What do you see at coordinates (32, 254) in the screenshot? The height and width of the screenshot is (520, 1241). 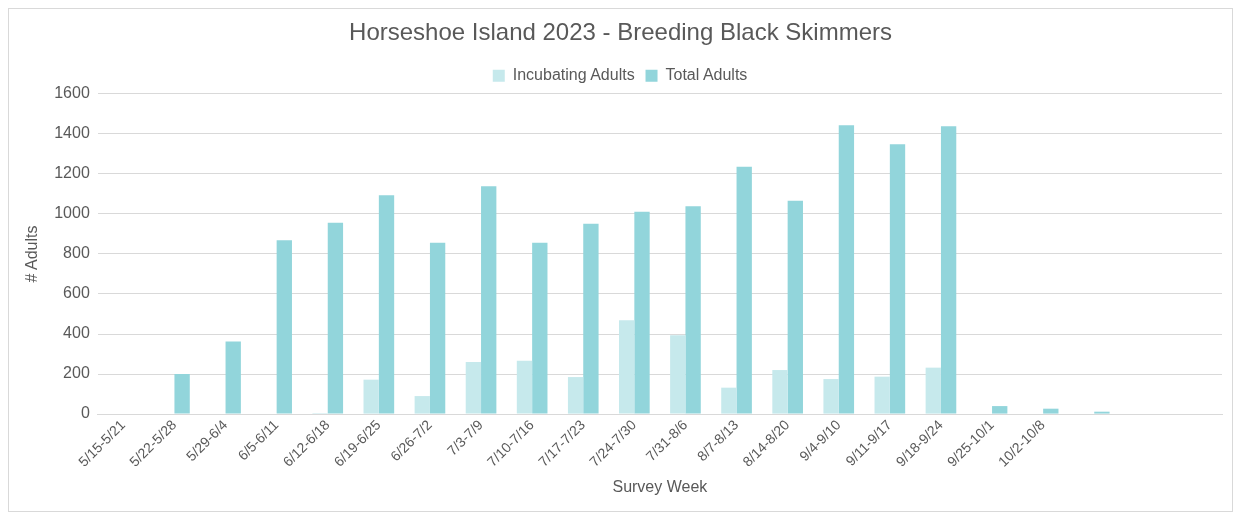 I see `y-axis-title: # Adults` at bounding box center [32, 254].